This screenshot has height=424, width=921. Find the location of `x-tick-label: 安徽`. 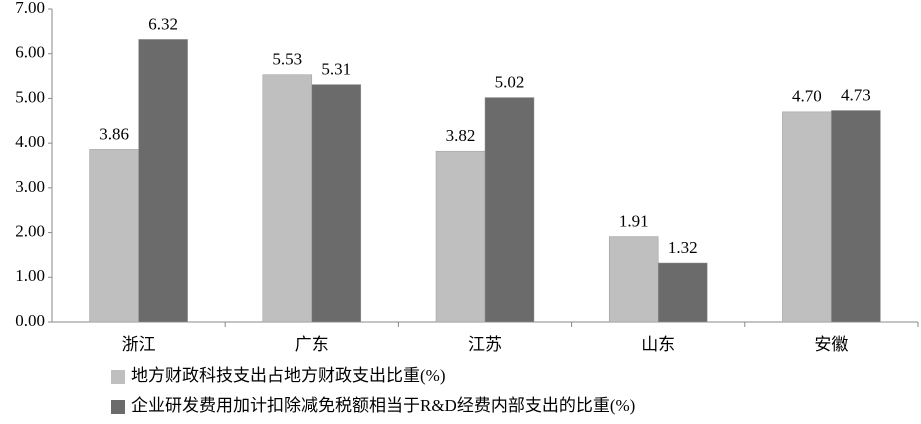

x-tick-label: 安徽 is located at coordinates (831, 344).